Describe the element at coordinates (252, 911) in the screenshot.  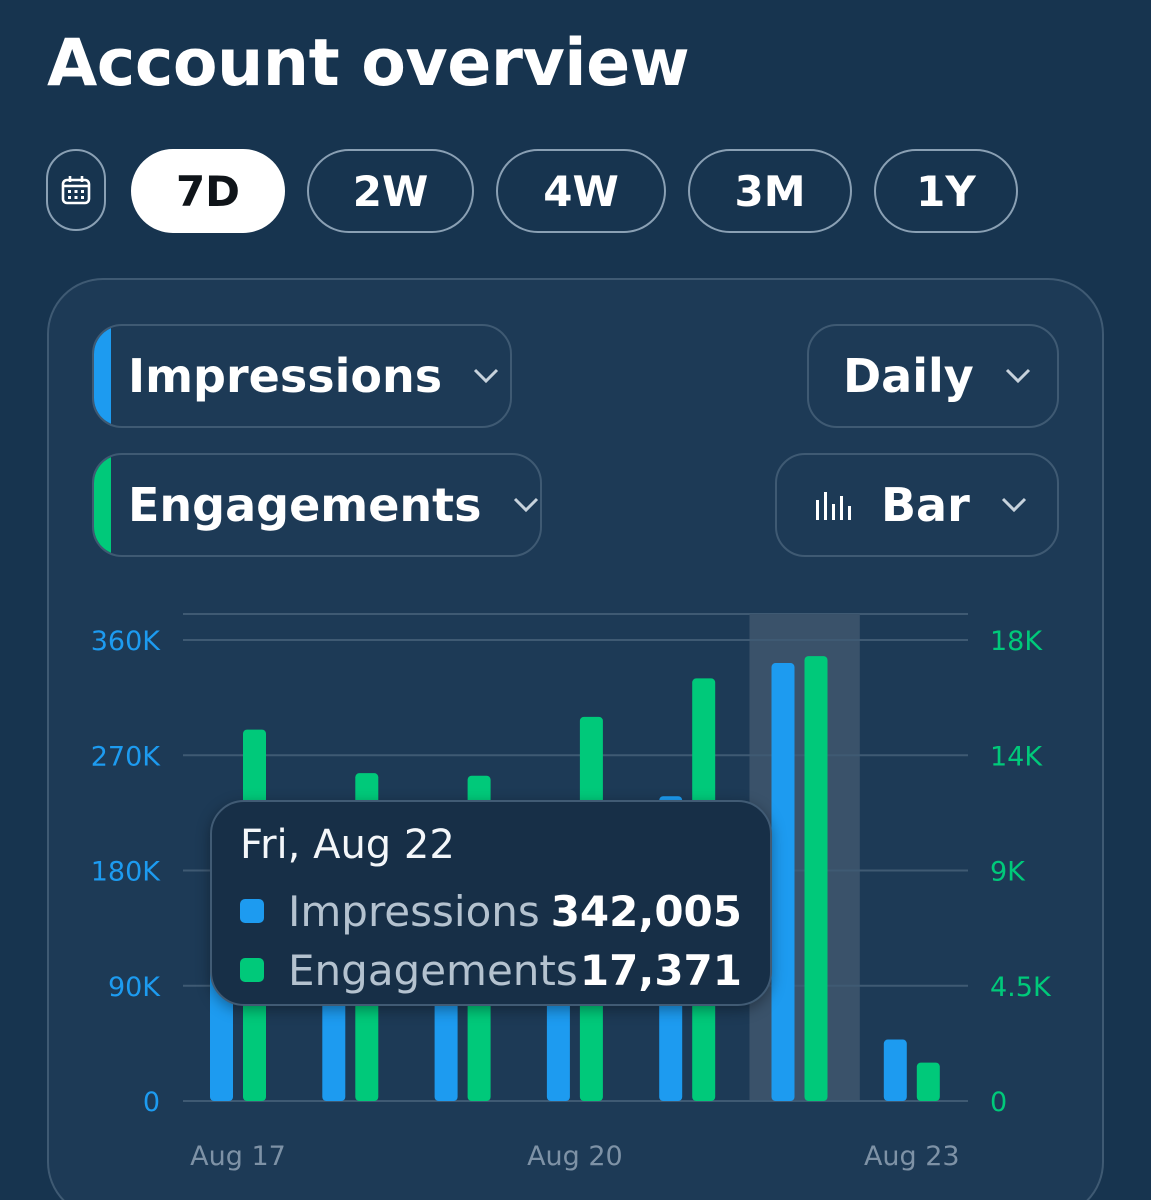
I see `impressions-swatch` at that location.